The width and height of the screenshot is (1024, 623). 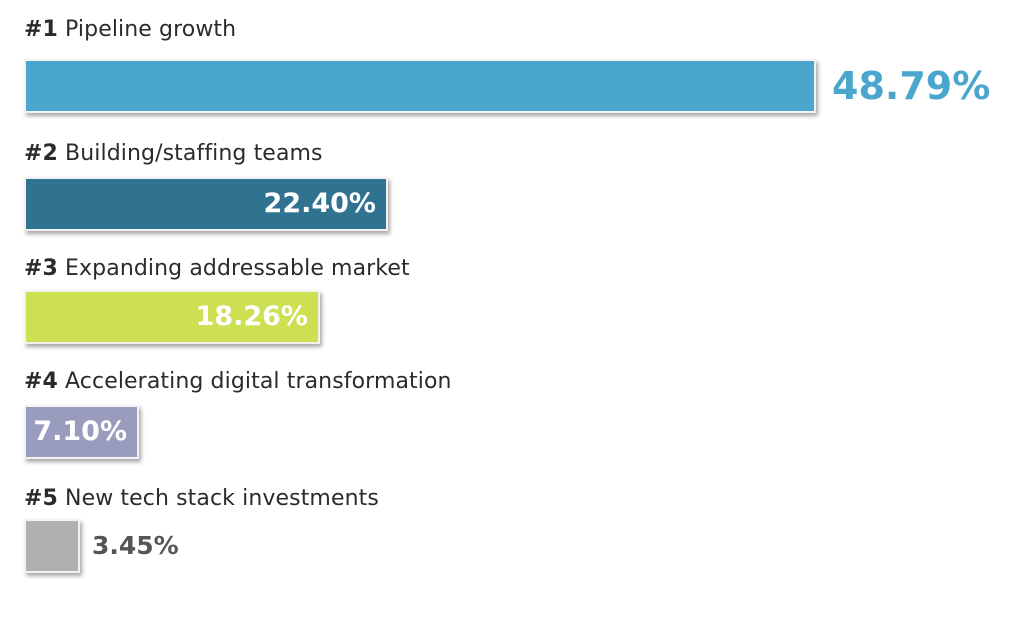 I want to click on value-label-4: 7.10%, so click(x=80, y=431).